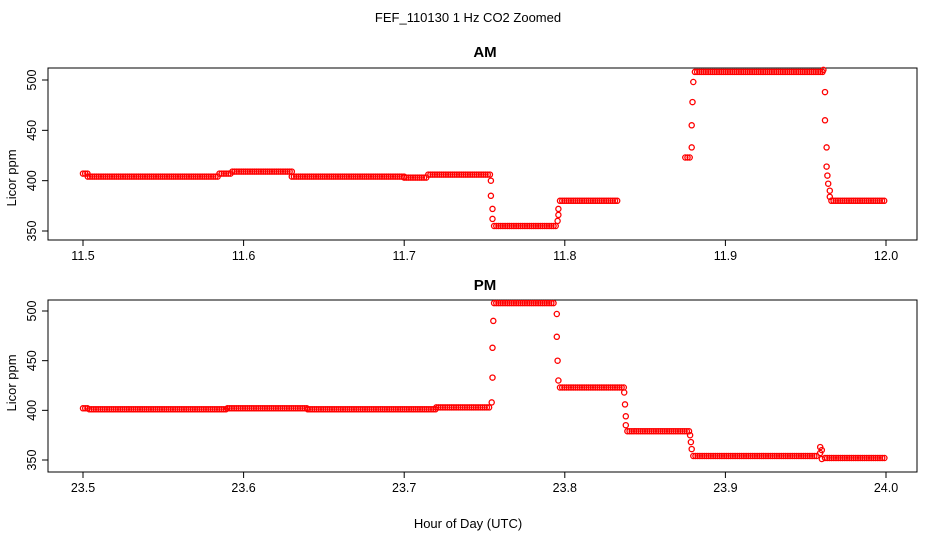  Describe the element at coordinates (37, 155) in the screenshot. I see `panel-am-y-axis: 350 400 450 500` at that location.